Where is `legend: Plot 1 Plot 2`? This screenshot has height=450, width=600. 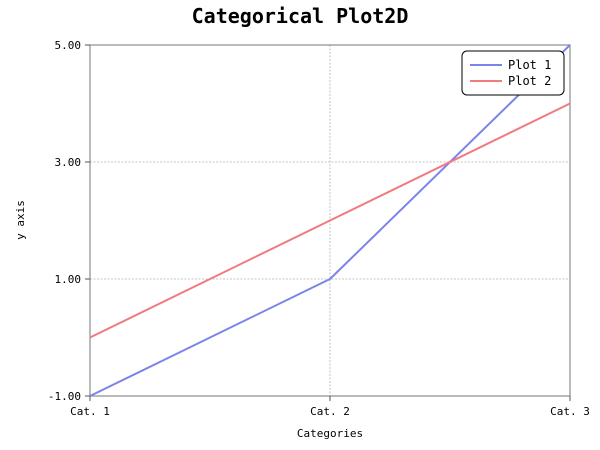
legend: Plot 1 Plot 2 is located at coordinates (513, 73).